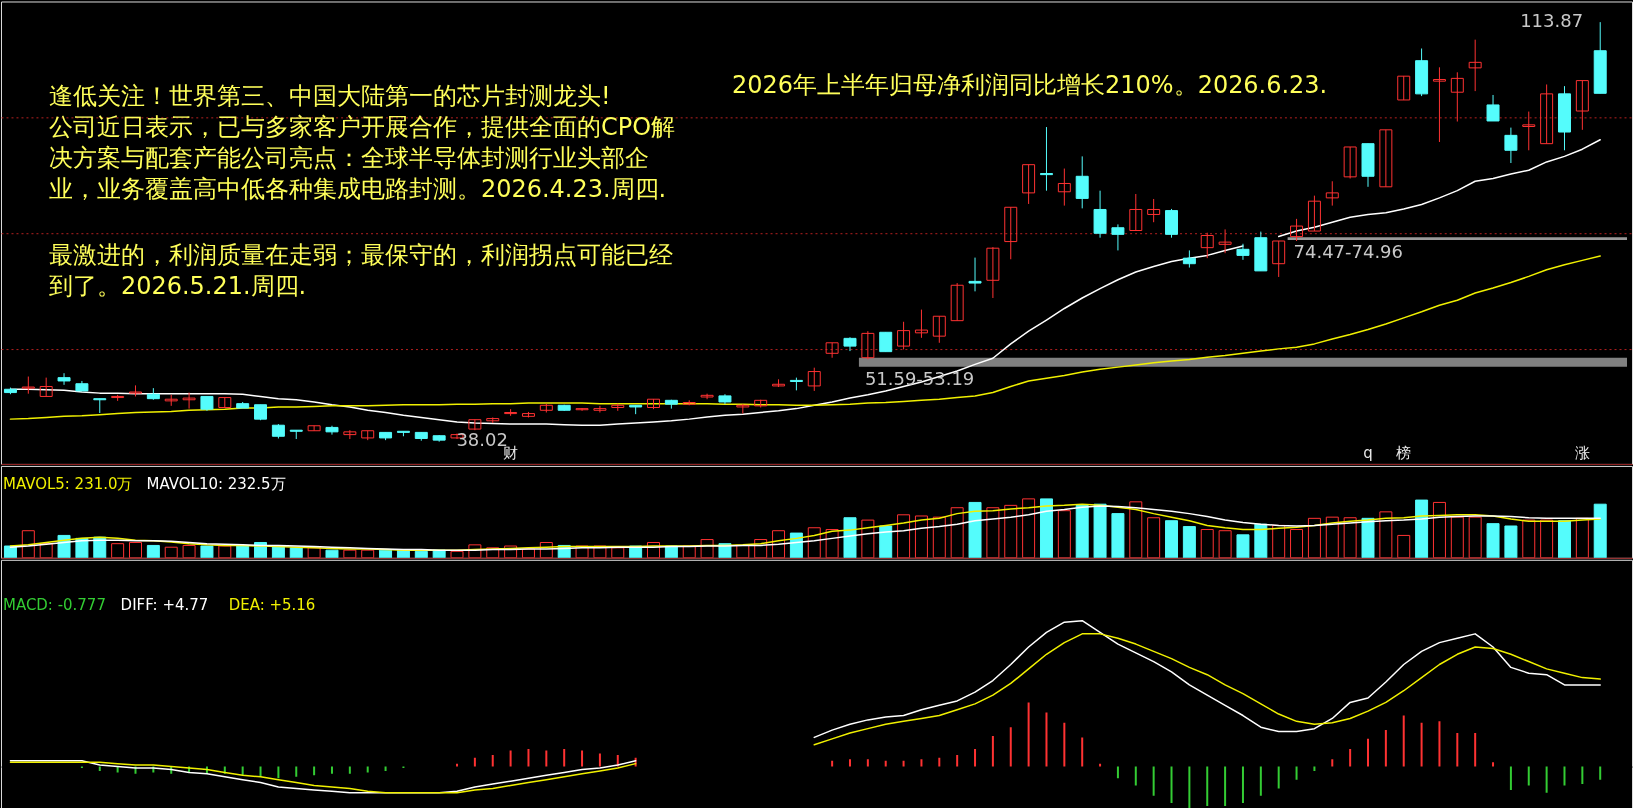 The image size is (1633, 808). I want to click on text: 涨, so click(1582, 452).